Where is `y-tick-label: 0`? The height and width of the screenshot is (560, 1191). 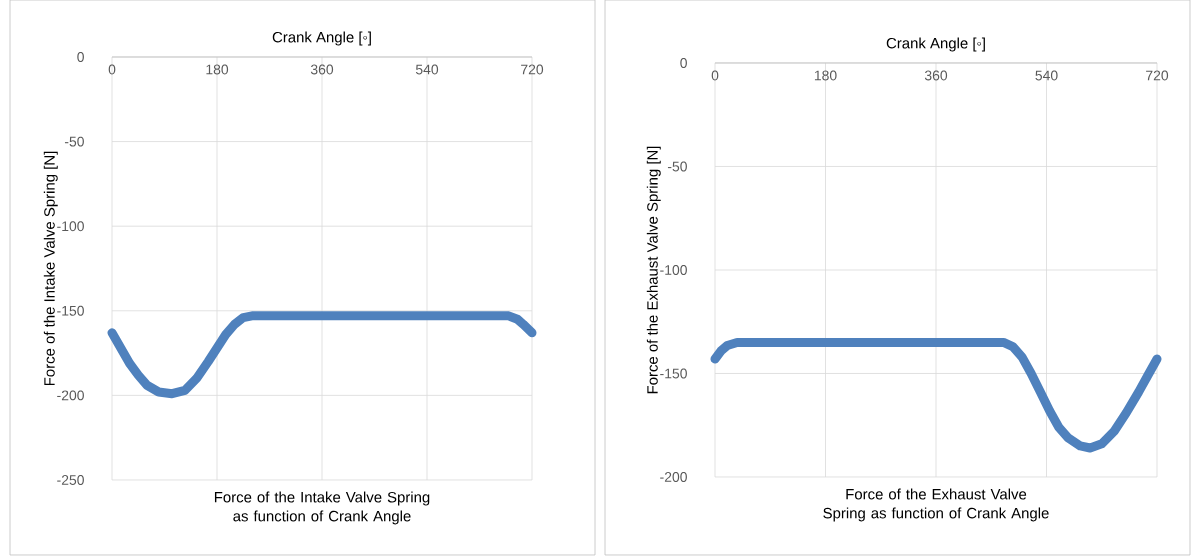
y-tick-label: 0 is located at coordinates (80, 57).